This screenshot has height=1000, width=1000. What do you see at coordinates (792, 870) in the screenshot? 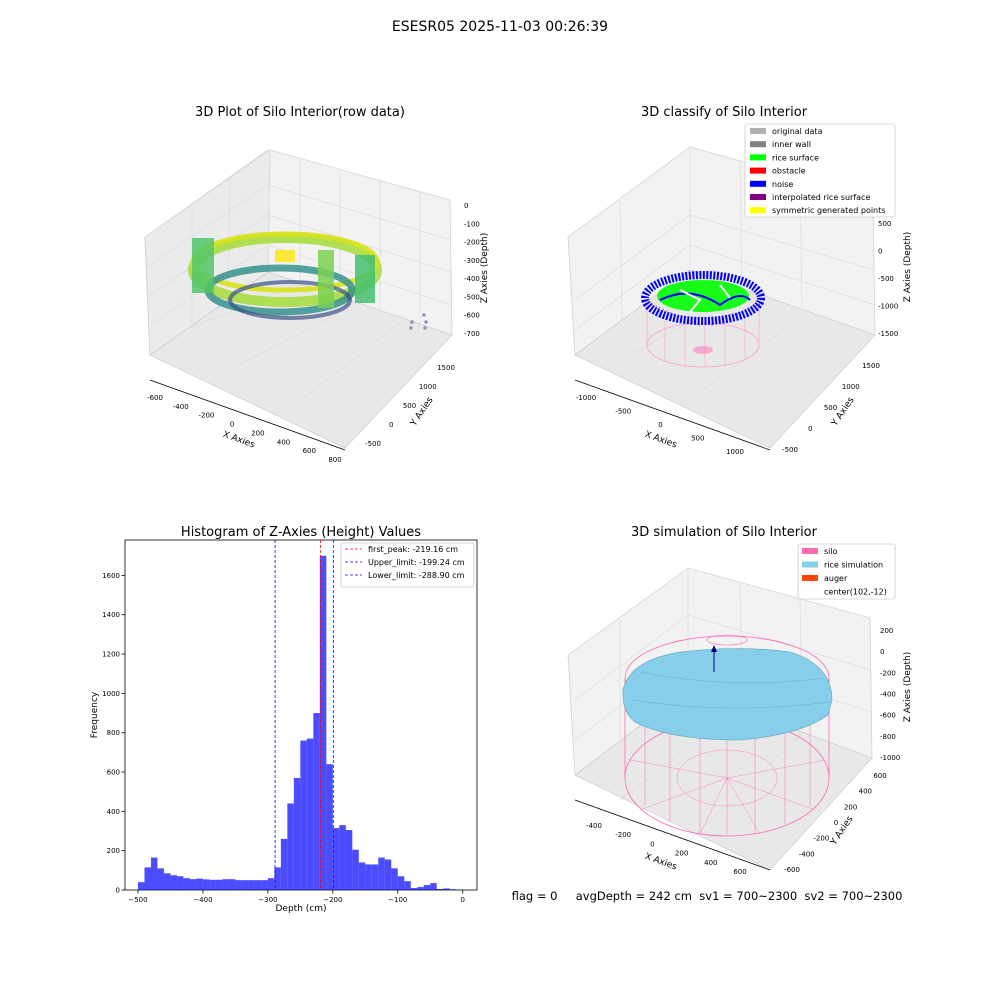
I see `y-tick-label: -600` at bounding box center [792, 870].